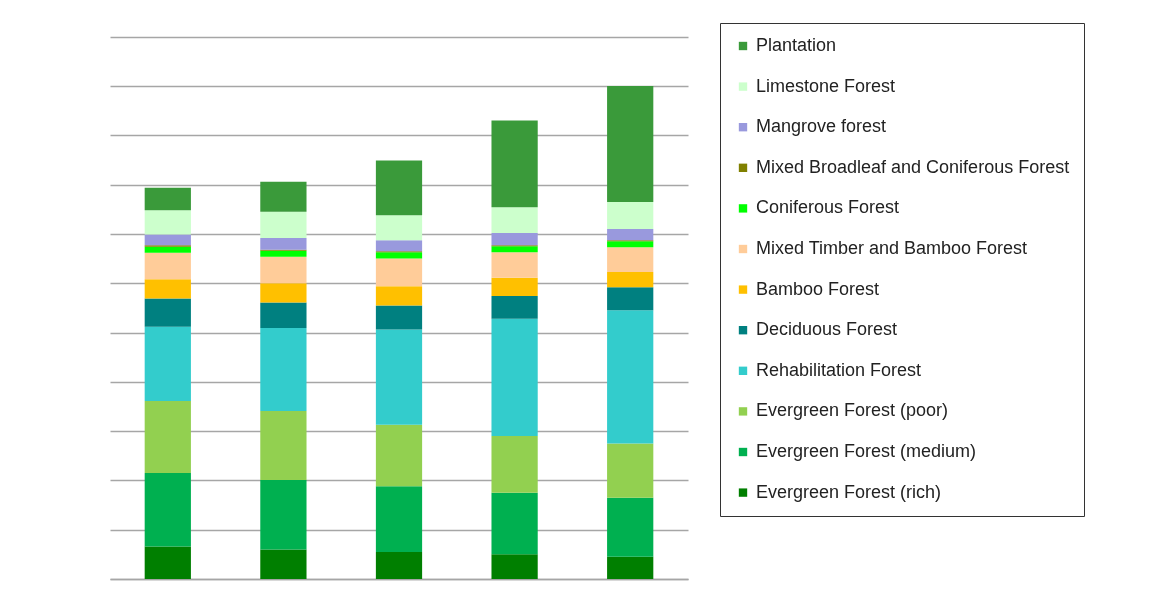 This screenshot has width=1163, height=606. I want to click on legend-label: Evergreen Forest (poor), so click(852, 410).